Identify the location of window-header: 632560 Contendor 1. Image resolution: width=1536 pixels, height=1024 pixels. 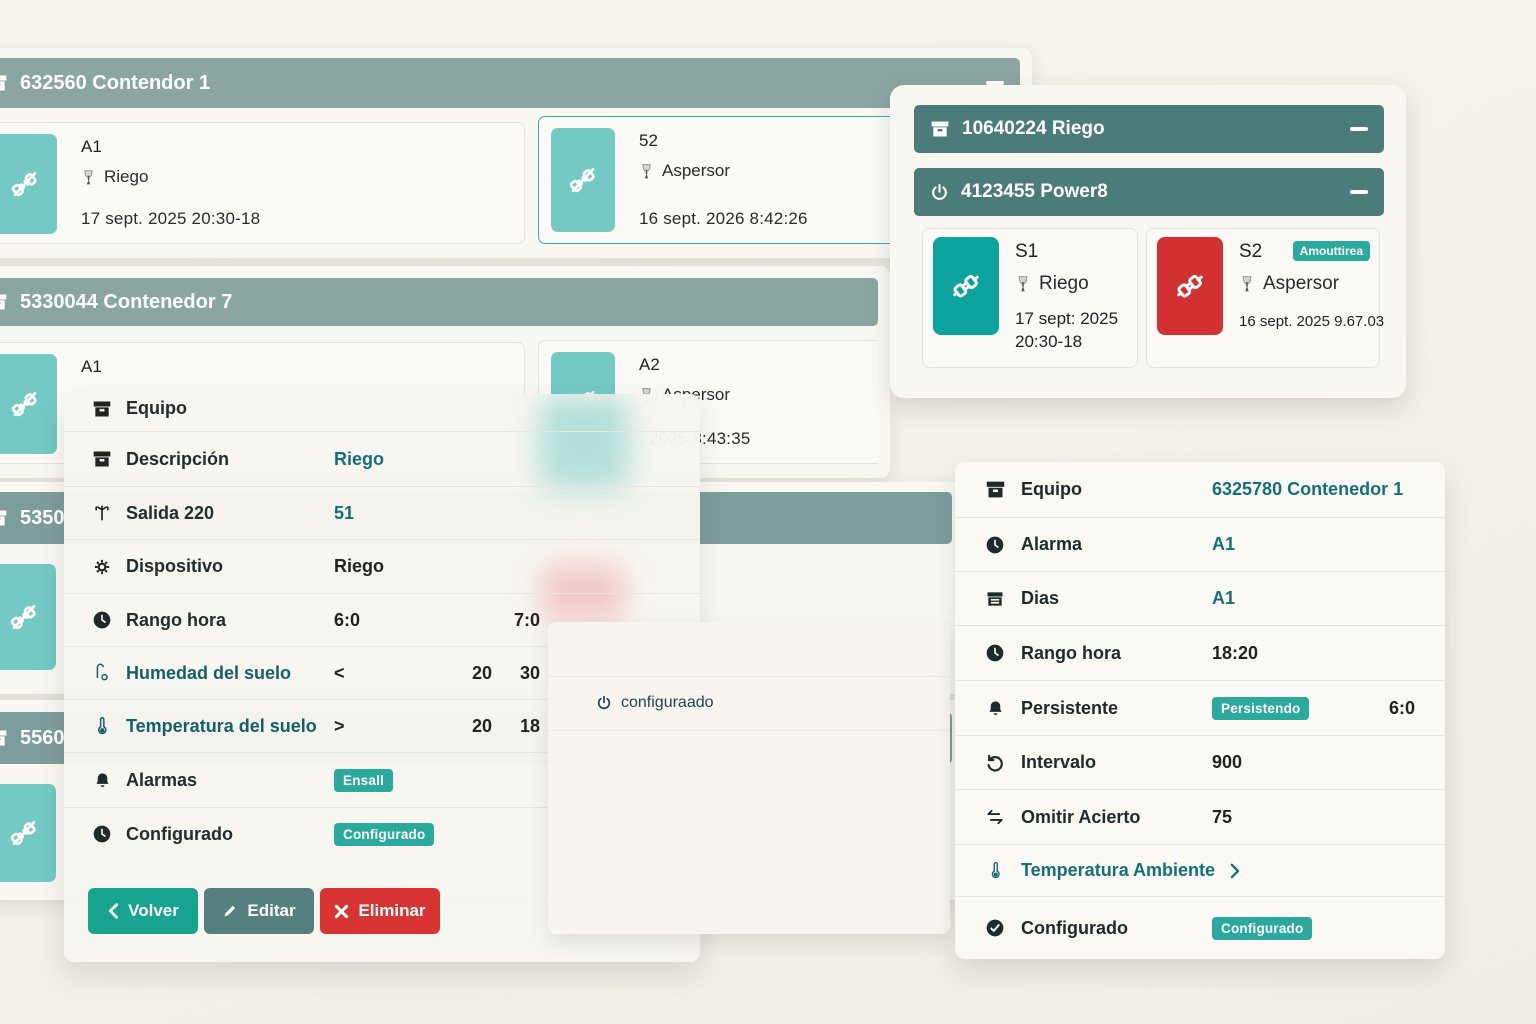
(510, 83).